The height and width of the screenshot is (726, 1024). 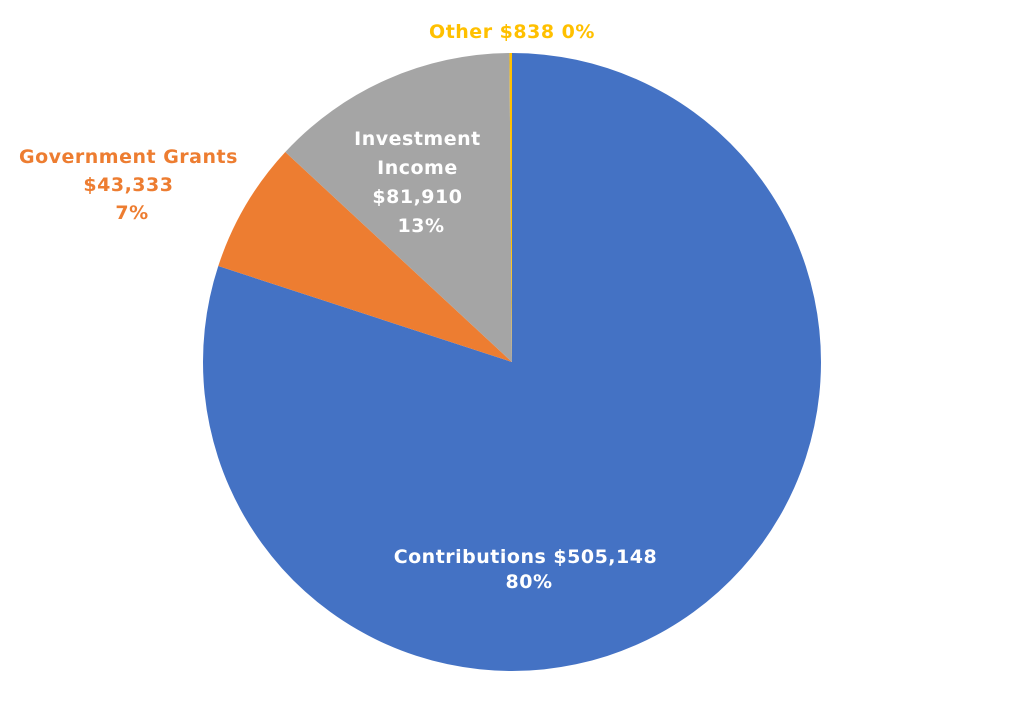 What do you see at coordinates (128, 157) in the screenshot?
I see `label-government-grants-line1: Government Grants` at bounding box center [128, 157].